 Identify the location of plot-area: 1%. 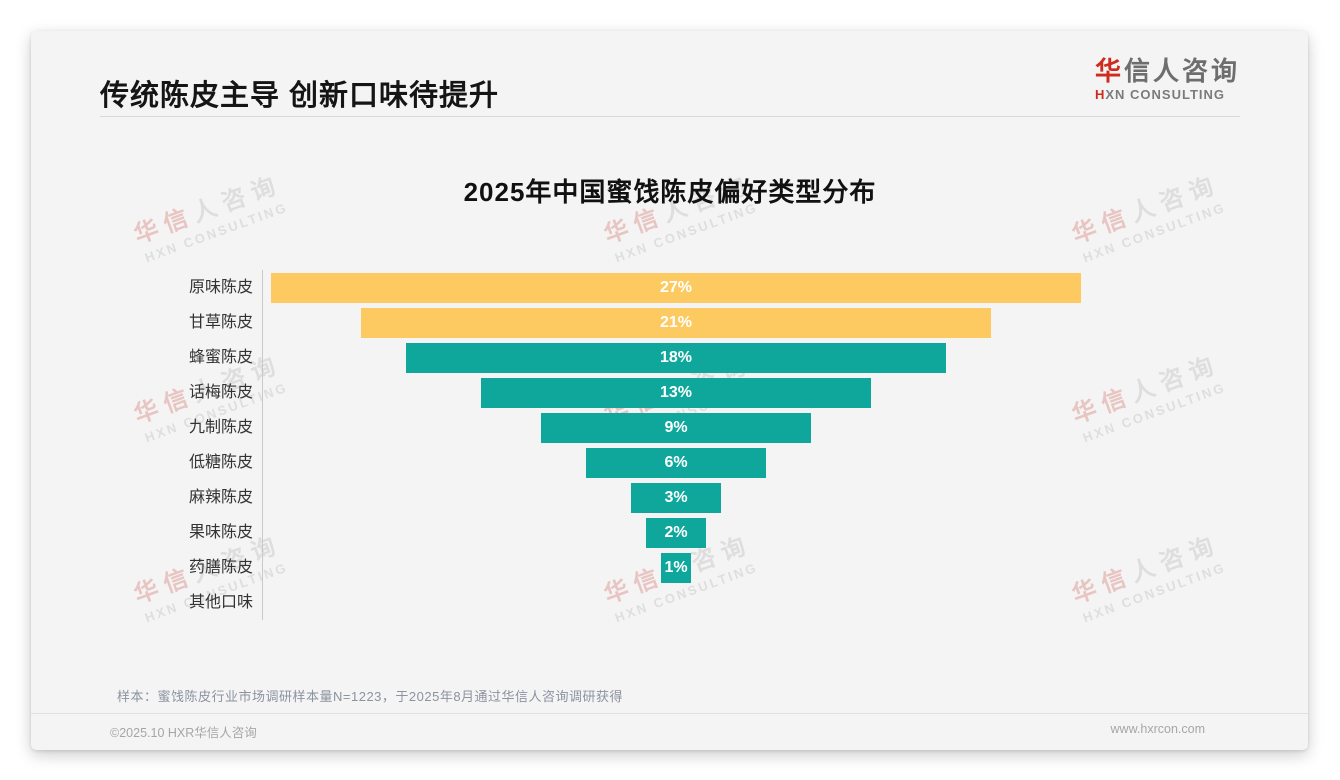
(675, 567).